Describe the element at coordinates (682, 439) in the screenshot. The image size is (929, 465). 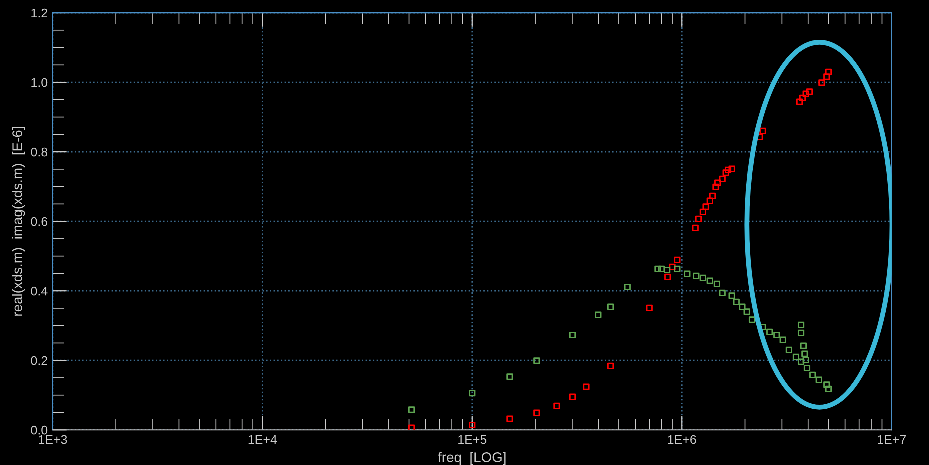
I see `x-tick-label: 1E+6` at that location.